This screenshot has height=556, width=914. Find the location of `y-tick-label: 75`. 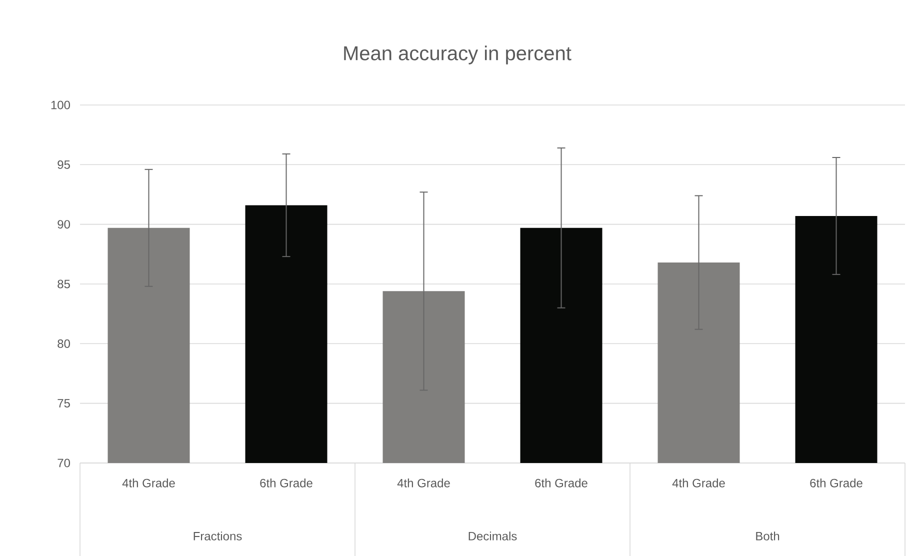

y-tick-label: 75 is located at coordinates (64, 403).